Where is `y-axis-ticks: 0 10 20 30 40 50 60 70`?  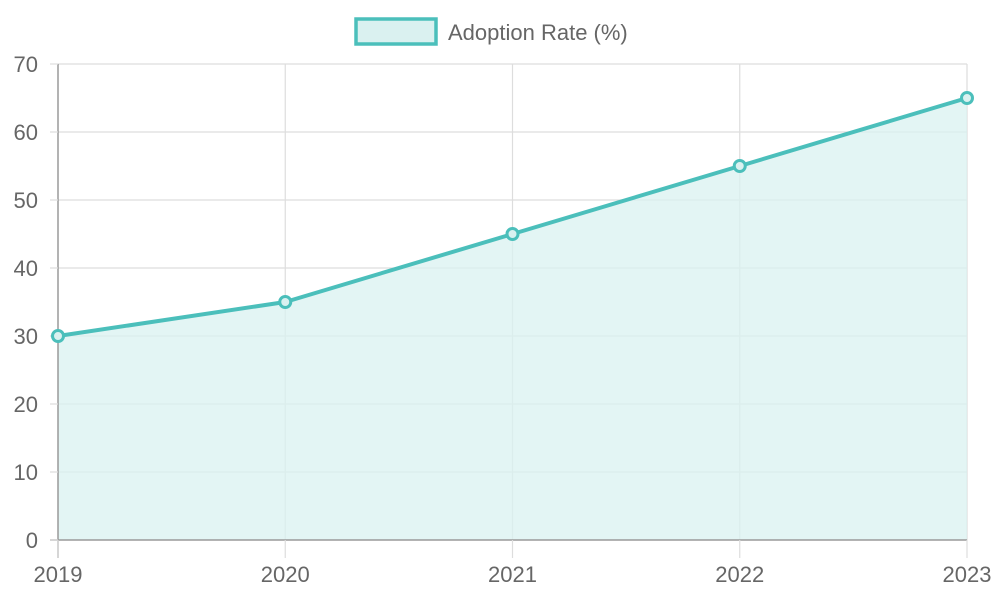
y-axis-ticks: 0 10 20 30 40 50 60 70 is located at coordinates (36, 302).